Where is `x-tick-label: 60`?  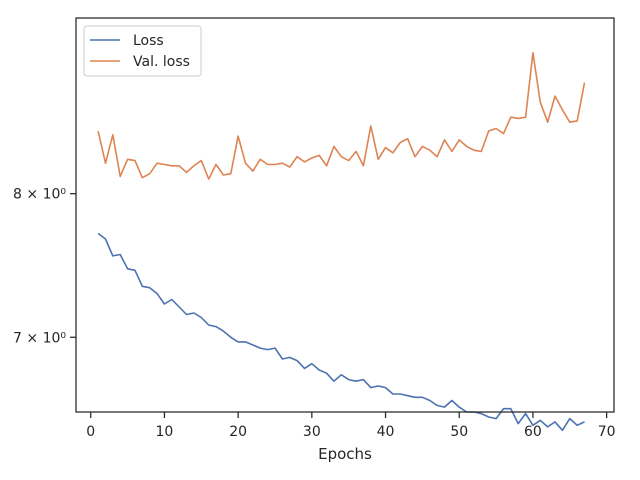
x-tick-label: 60 is located at coordinates (533, 432).